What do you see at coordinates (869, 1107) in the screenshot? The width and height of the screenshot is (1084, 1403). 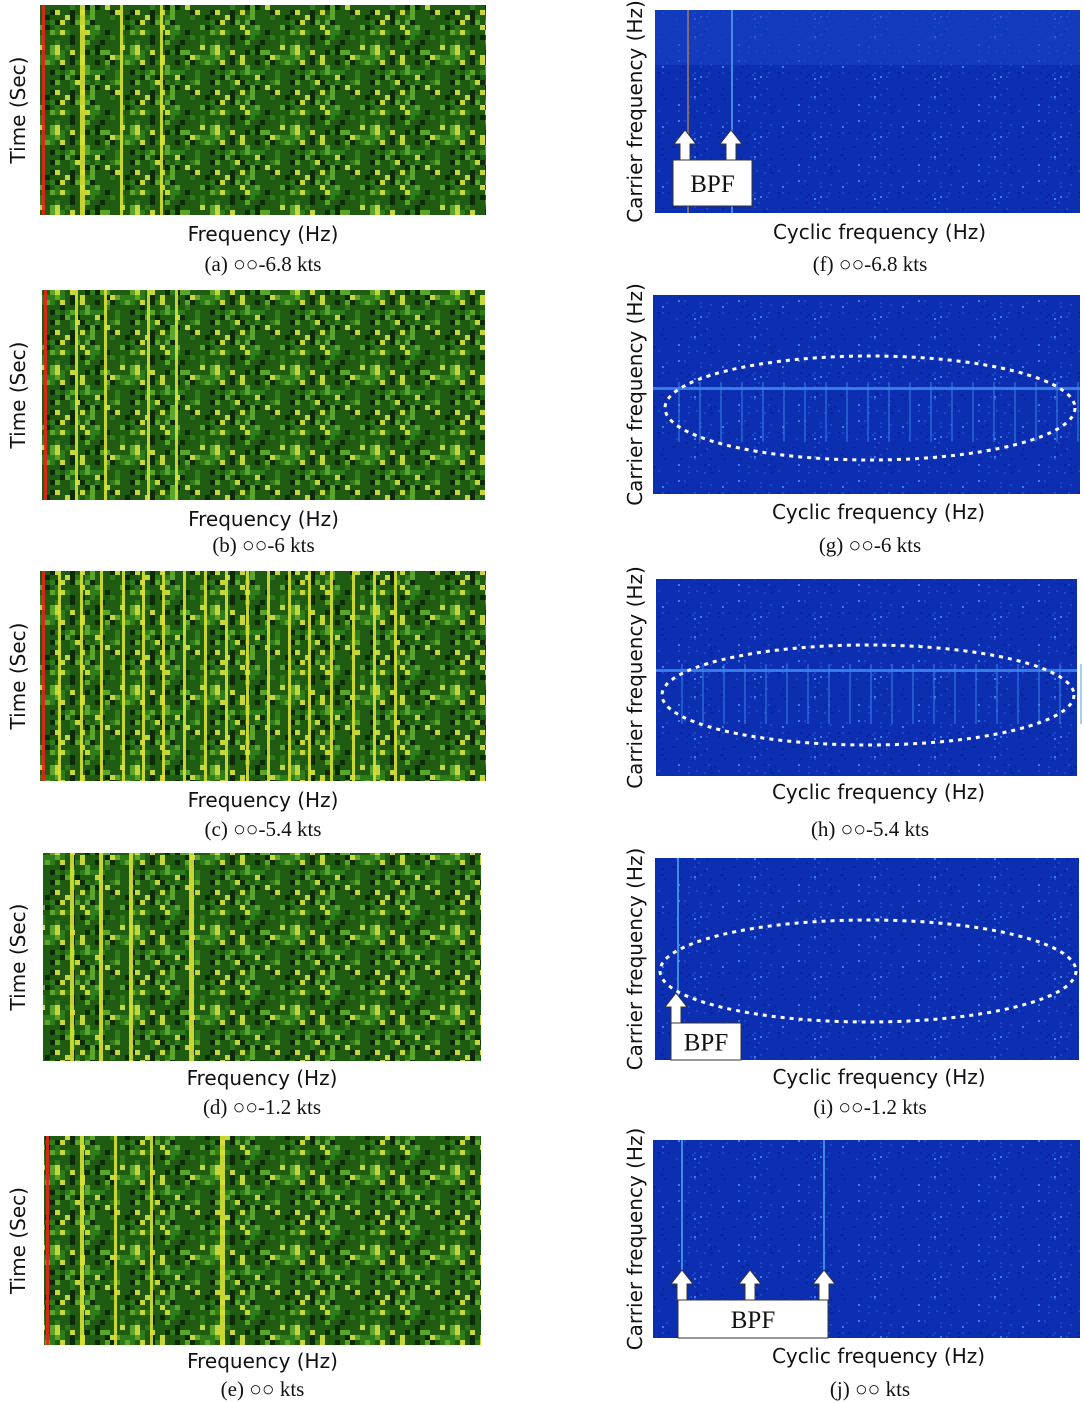 I see `caption: (i) ○○-1.2 kts` at bounding box center [869, 1107].